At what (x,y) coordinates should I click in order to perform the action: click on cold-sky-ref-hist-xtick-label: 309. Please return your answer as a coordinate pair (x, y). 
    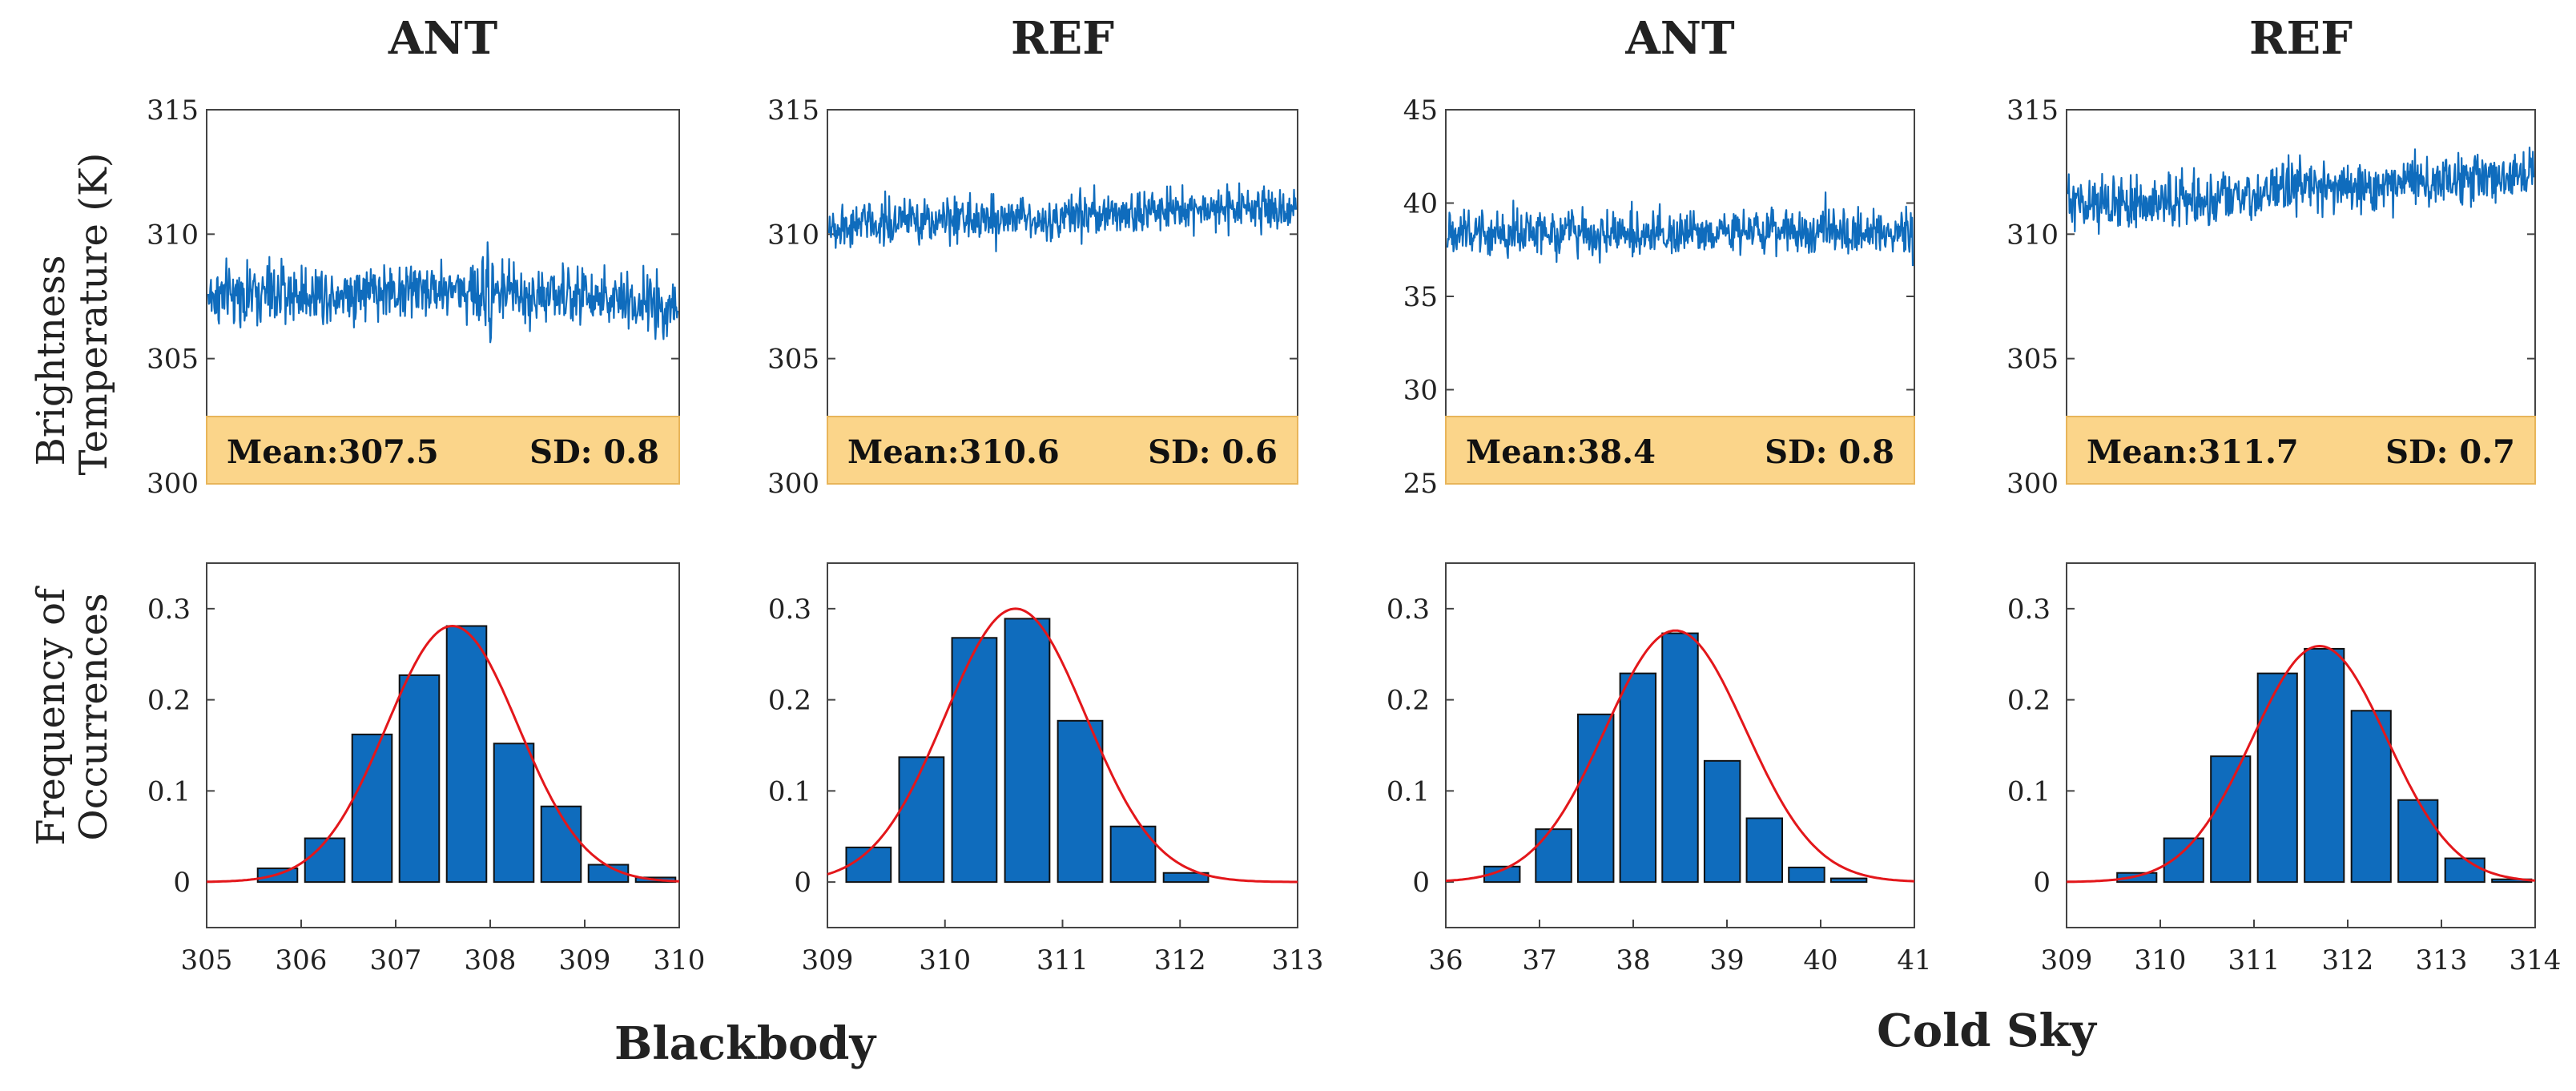
    Looking at the image, I should click on (2067, 960).